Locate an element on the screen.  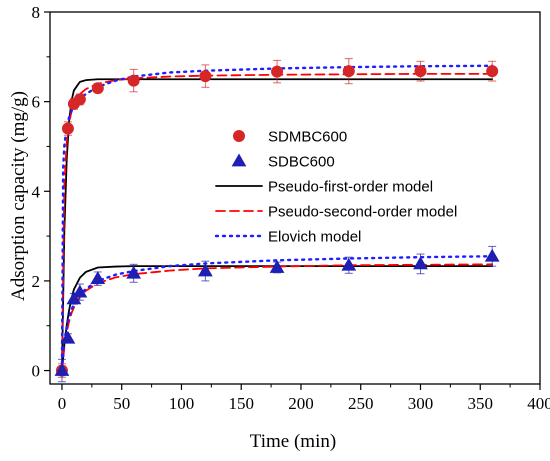
y-tick-label: 2 is located at coordinates (36, 281).